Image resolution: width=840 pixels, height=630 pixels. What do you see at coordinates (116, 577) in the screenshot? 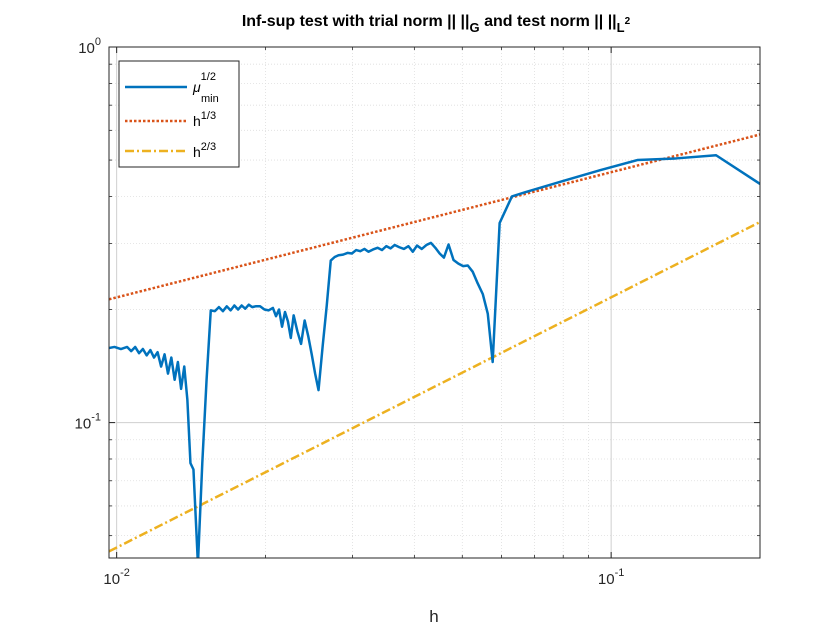
I see `x-tick-label: 10⁻²` at bounding box center [116, 577].